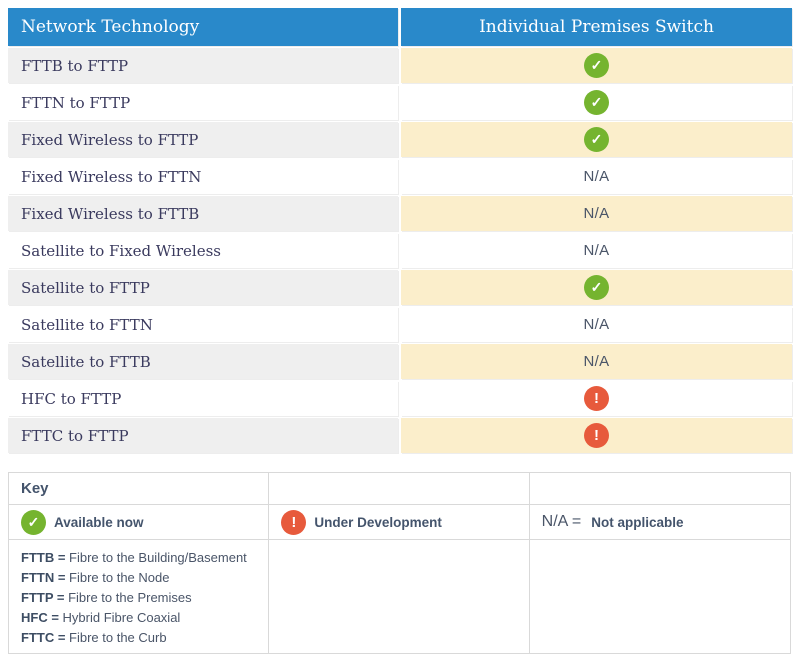 The height and width of the screenshot is (661, 800). What do you see at coordinates (561, 521) in the screenshot?
I see `na-prefix: N/A =` at bounding box center [561, 521].